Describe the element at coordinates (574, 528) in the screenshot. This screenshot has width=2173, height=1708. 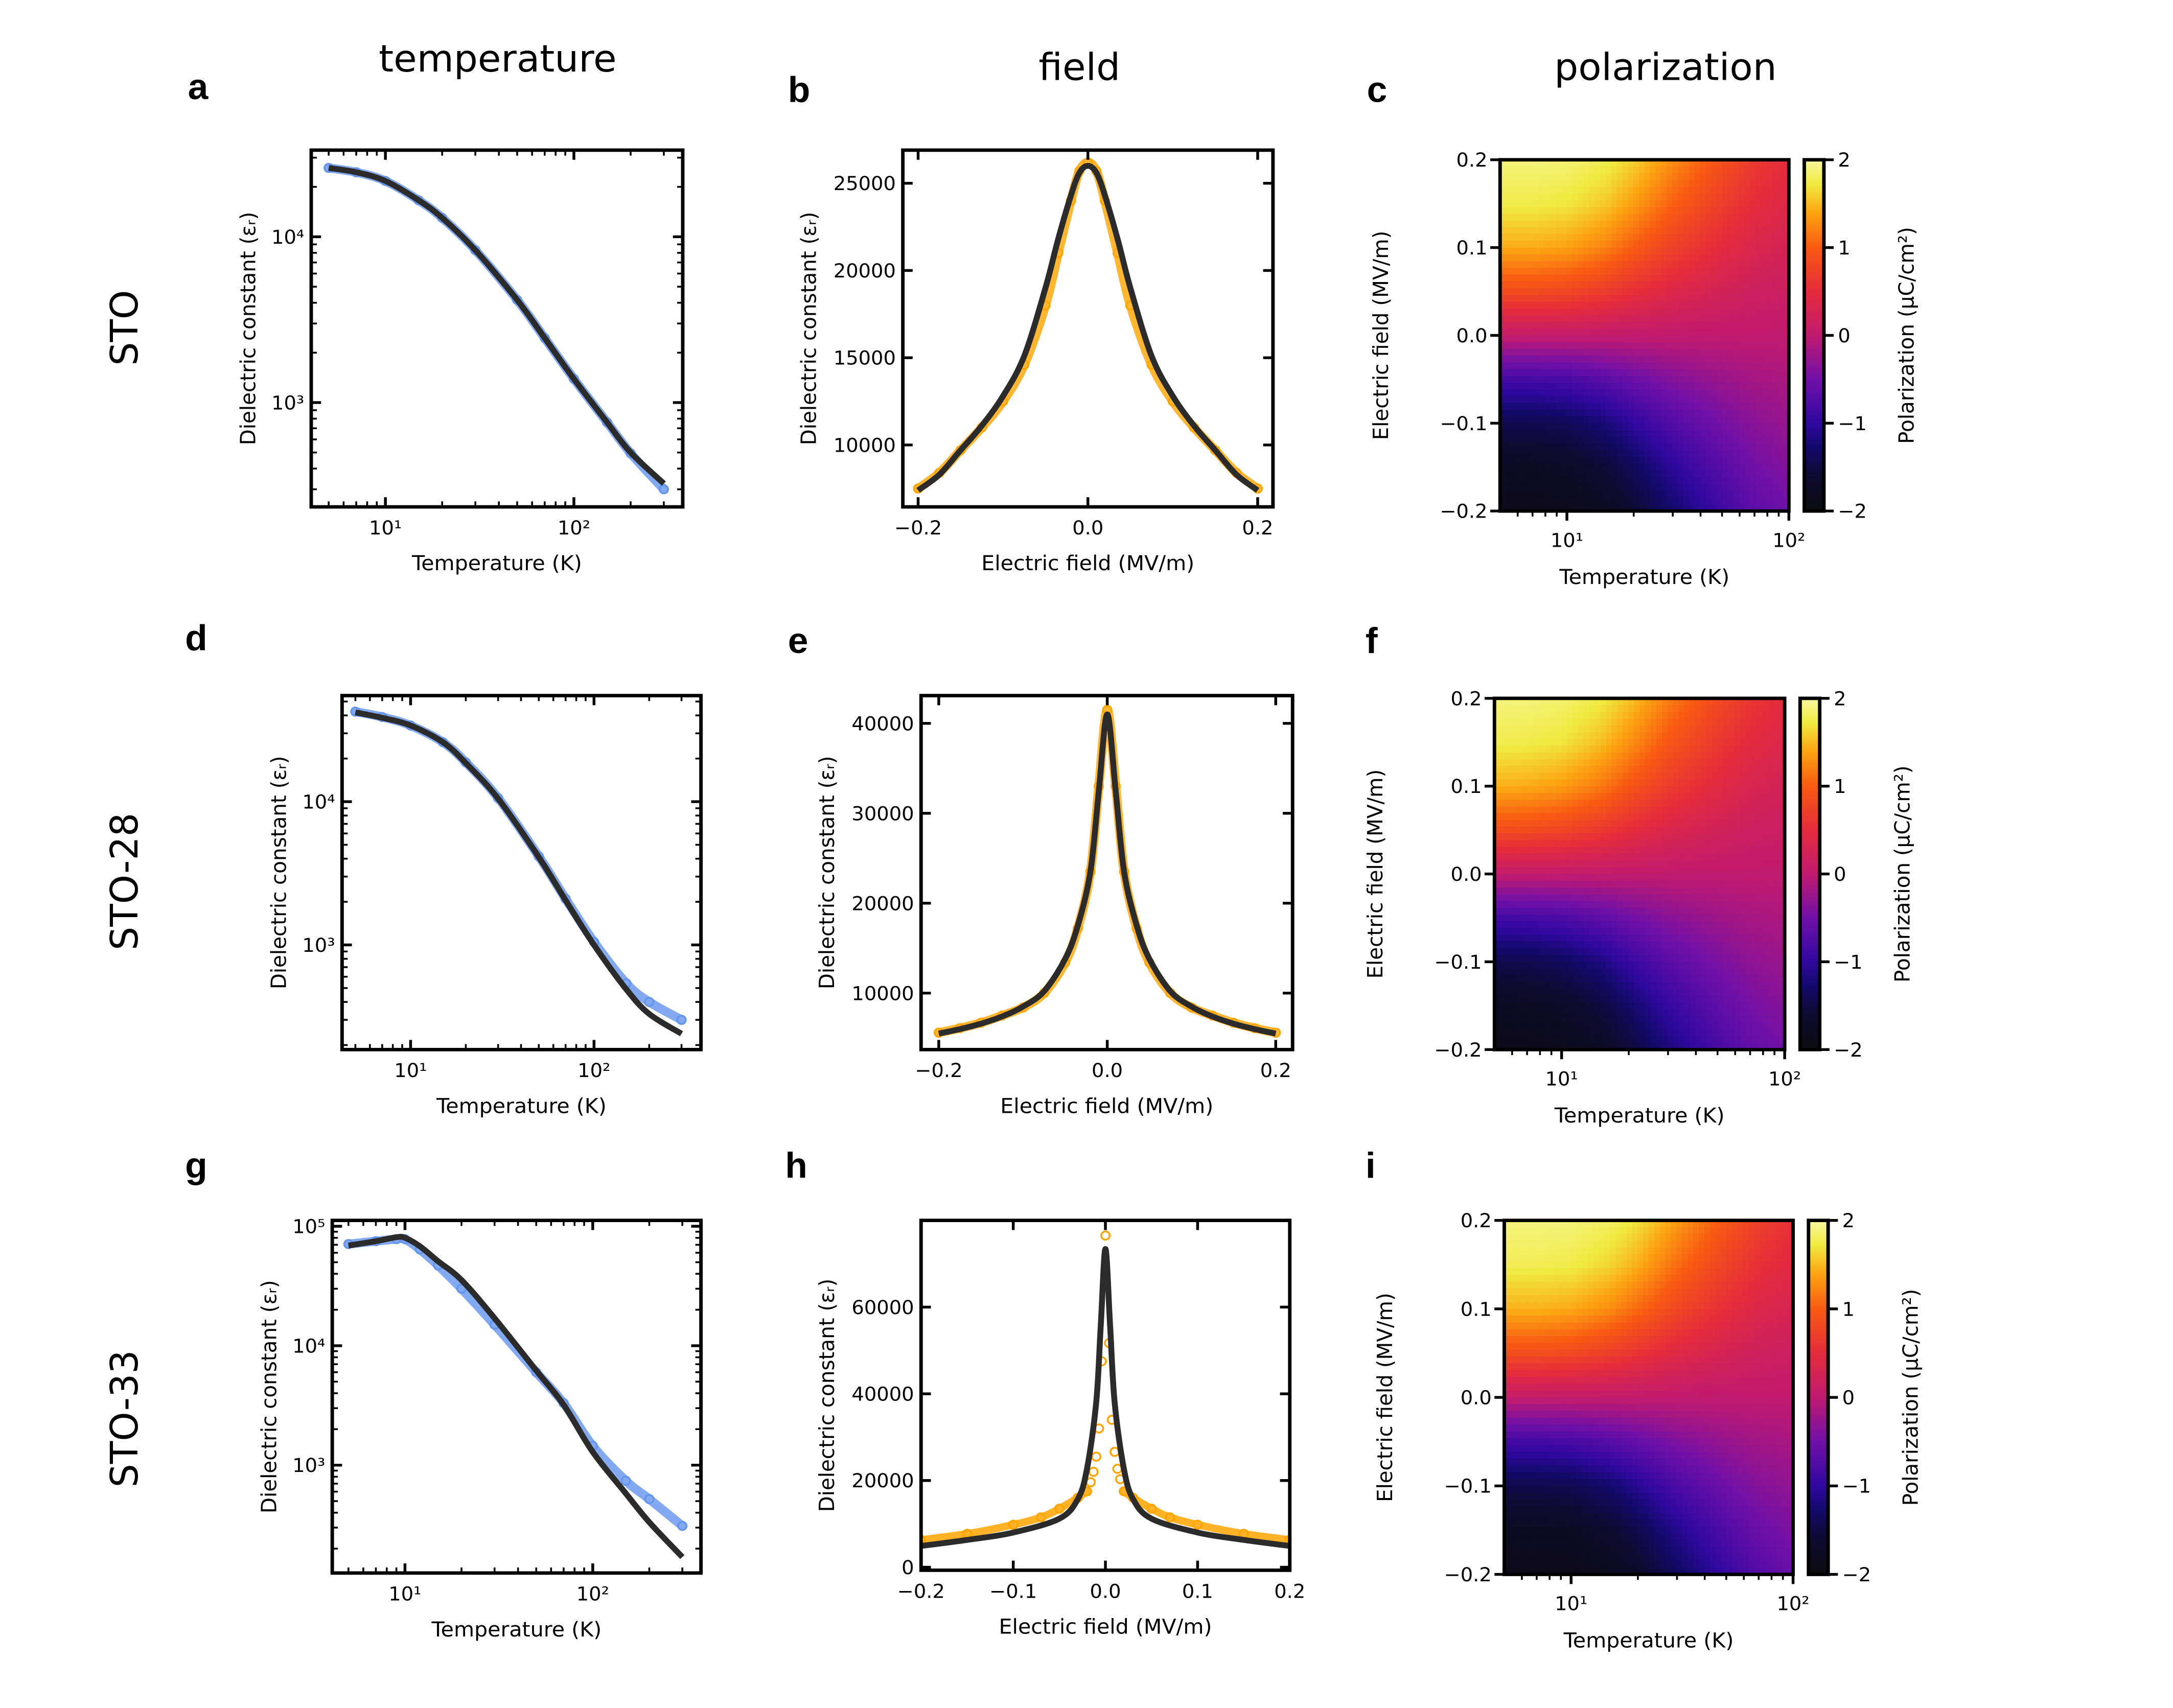
I see `x-tick-label: 10²` at that location.